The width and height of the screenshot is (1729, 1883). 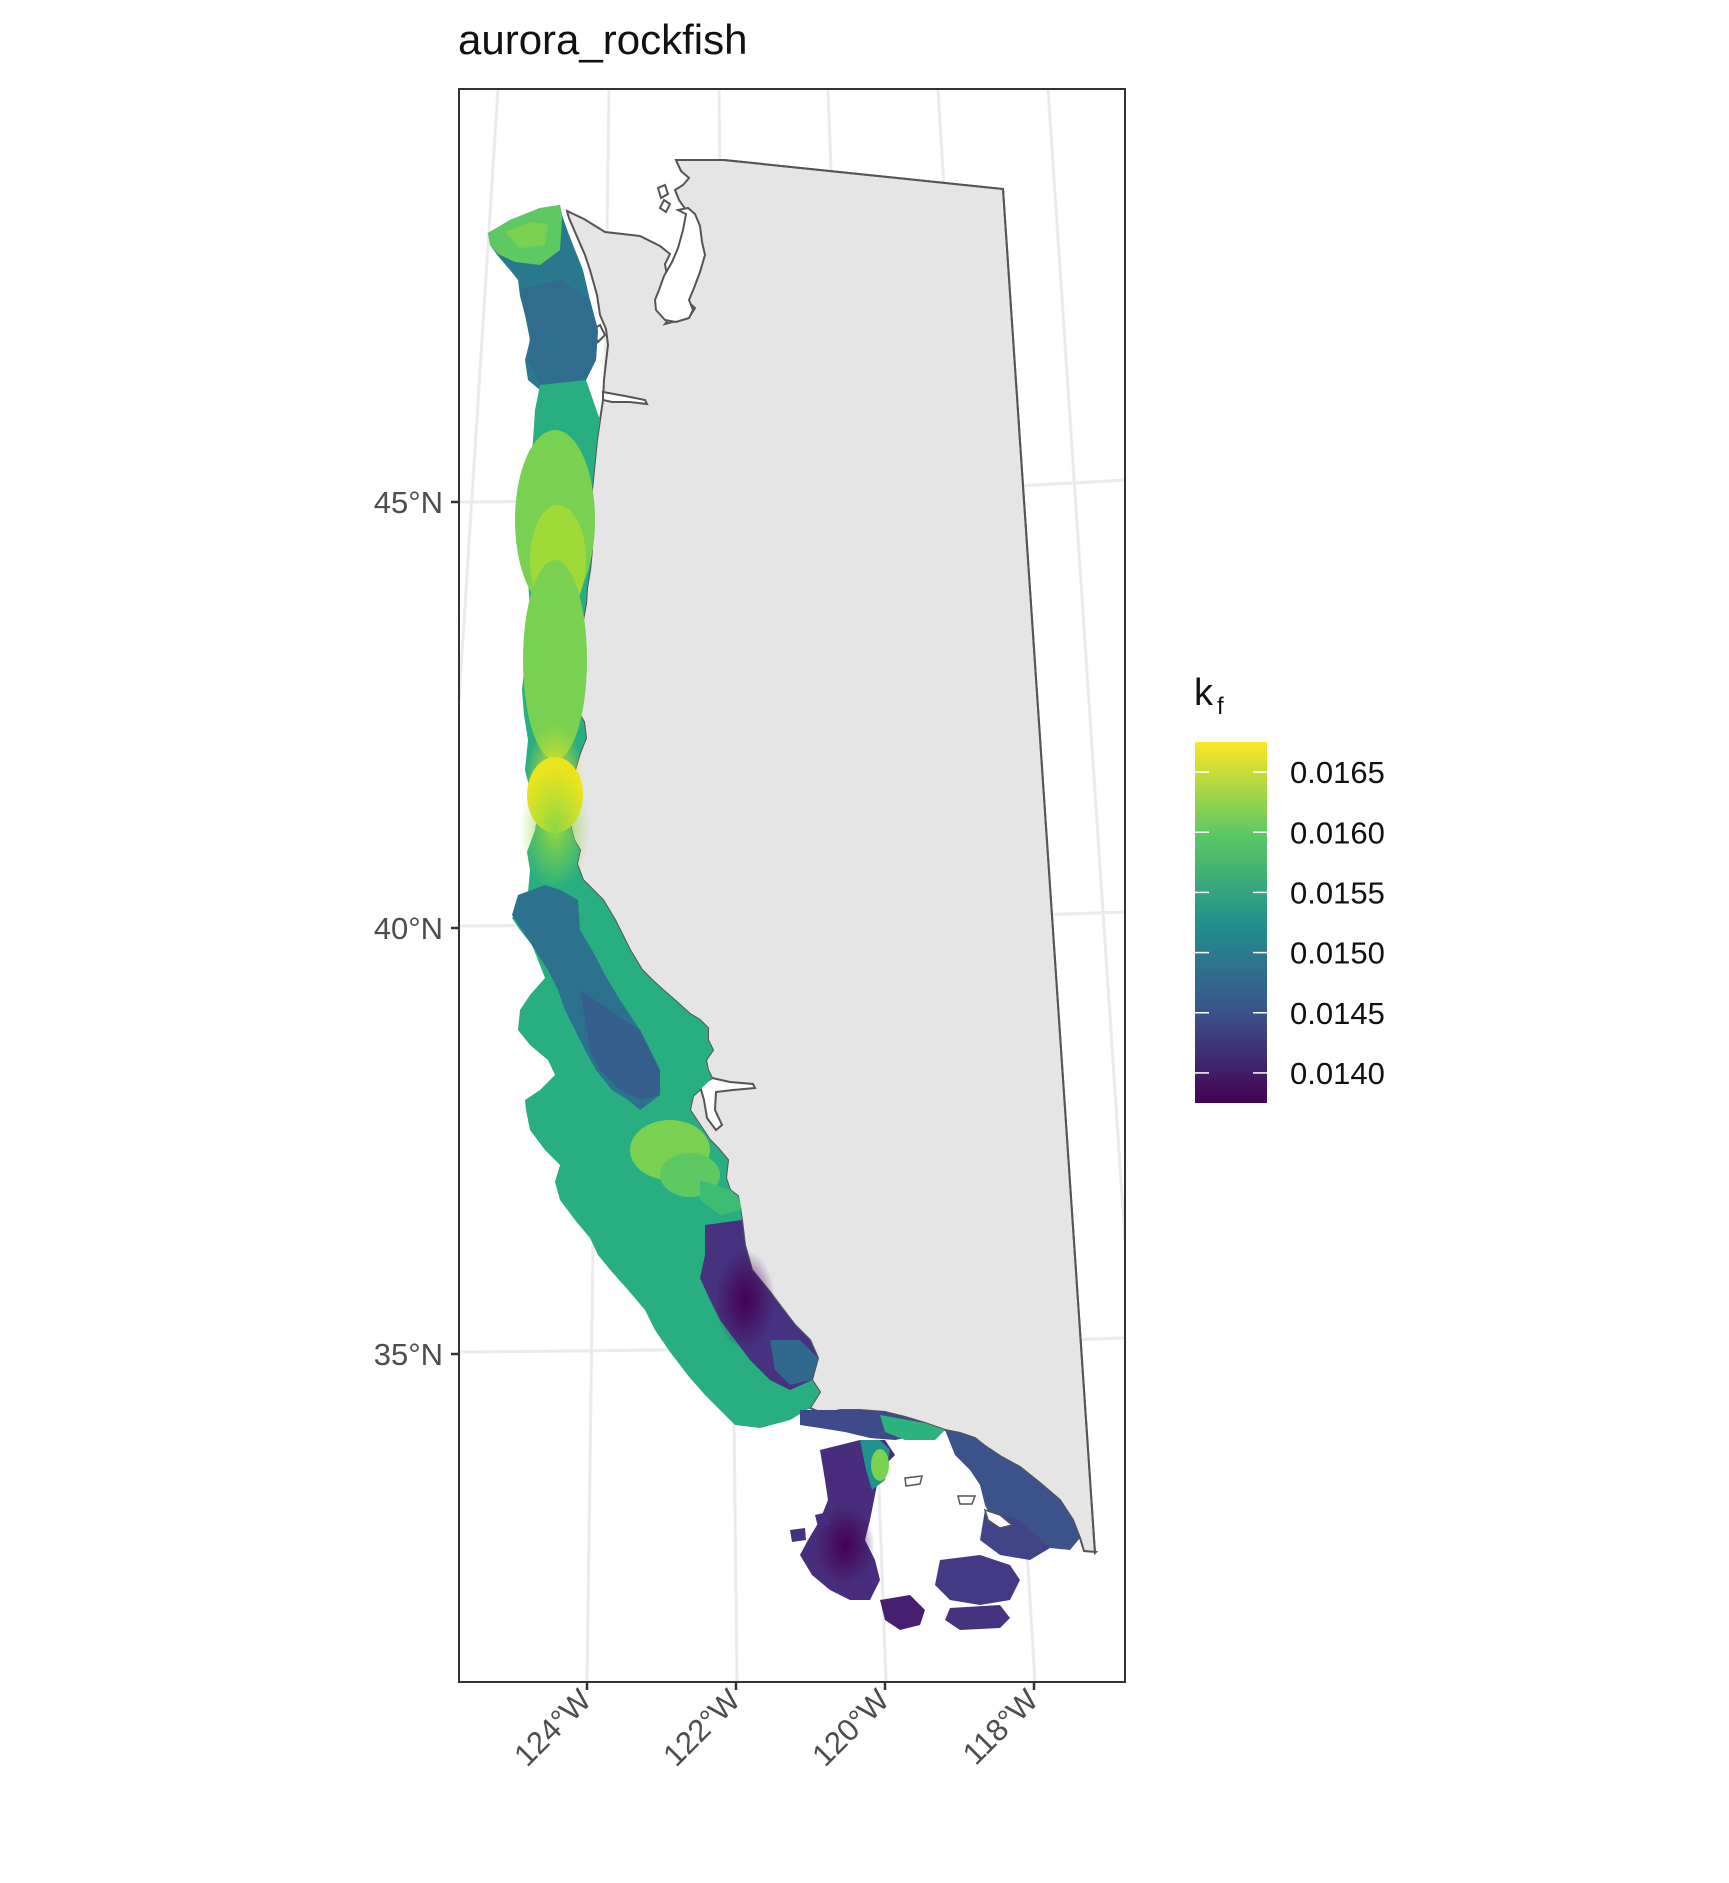 What do you see at coordinates (1231, 922) in the screenshot?
I see `legend-colorbar` at bounding box center [1231, 922].